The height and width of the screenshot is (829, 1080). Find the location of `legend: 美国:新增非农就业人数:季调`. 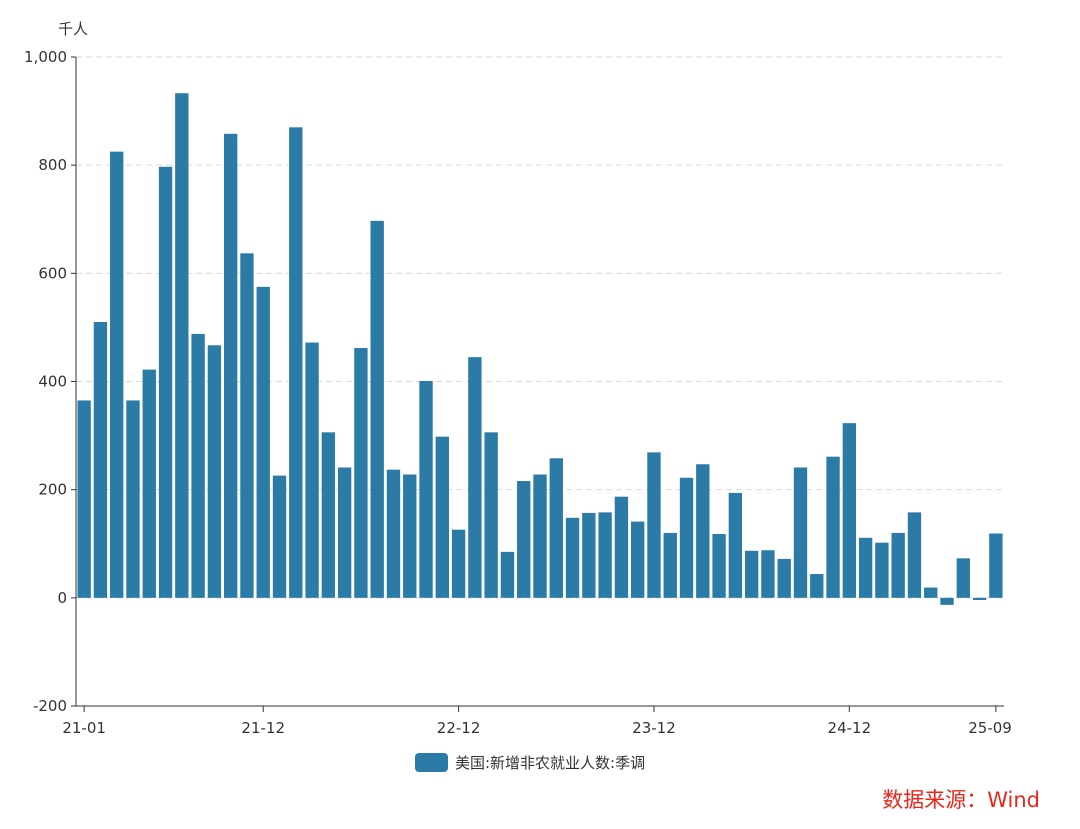

legend: 美国:新增非农就业人数:季调 is located at coordinates (530, 762).